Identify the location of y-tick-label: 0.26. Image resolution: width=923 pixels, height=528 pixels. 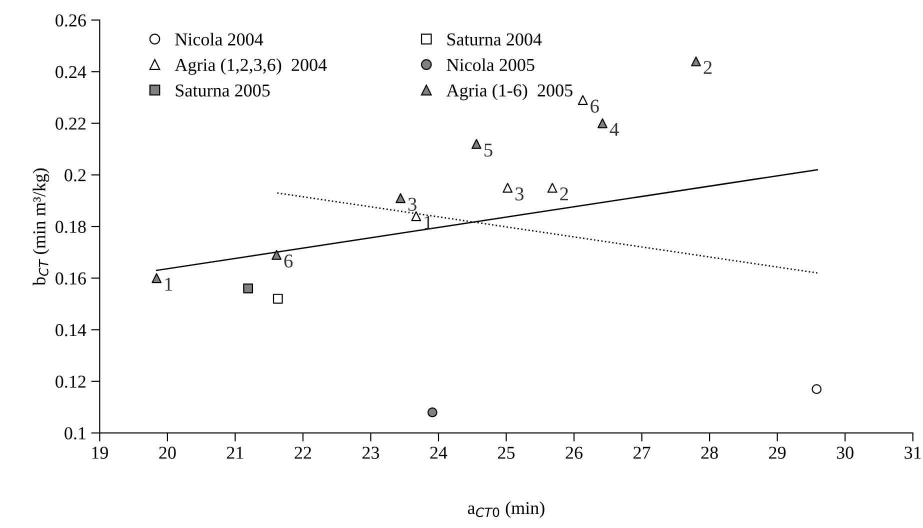
(71, 20).